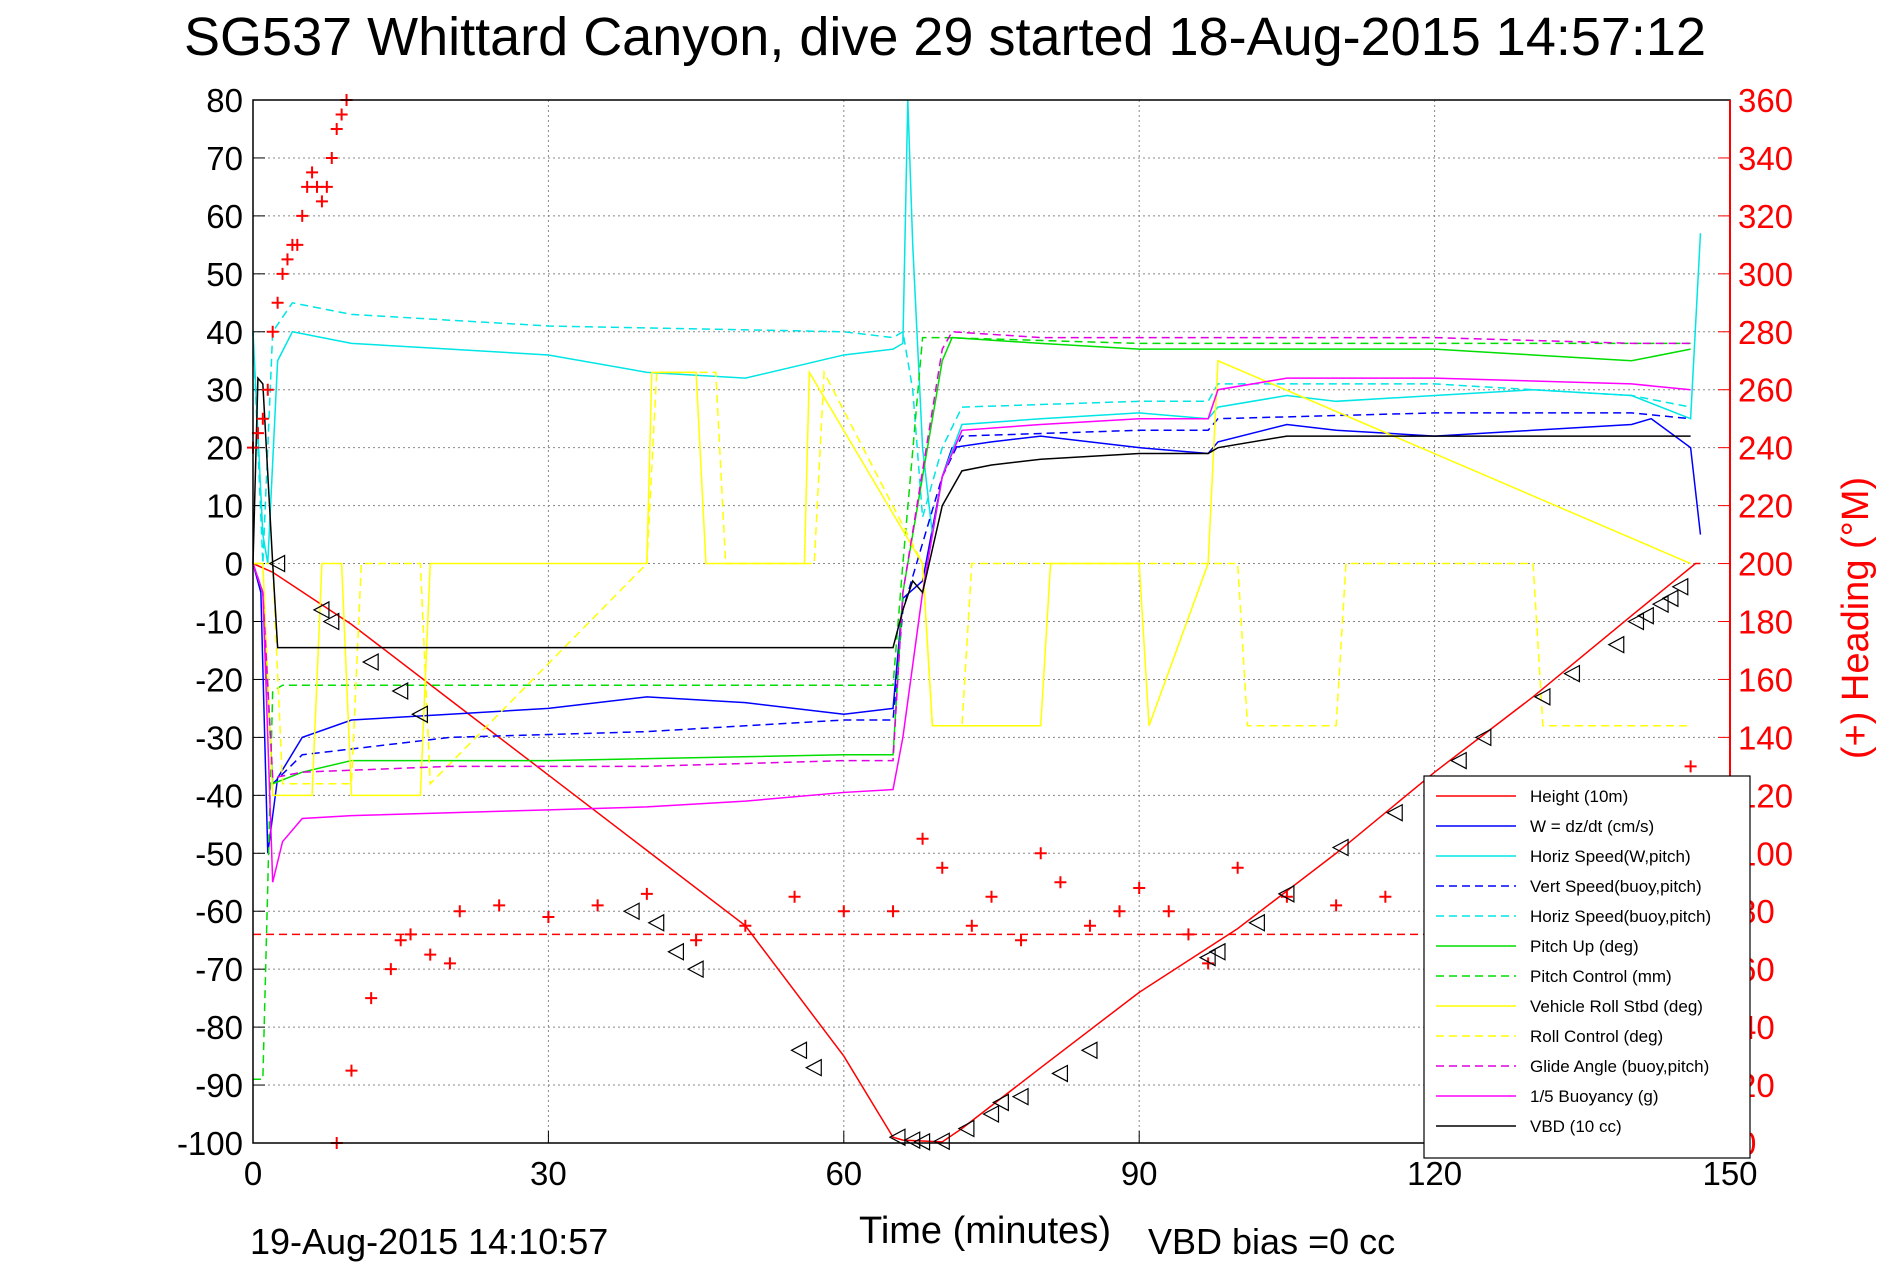 Image resolution: width=1891 pixels, height=1262 pixels. Describe the element at coordinates (224, 332) in the screenshot. I see `y-tick-label: 40` at that location.